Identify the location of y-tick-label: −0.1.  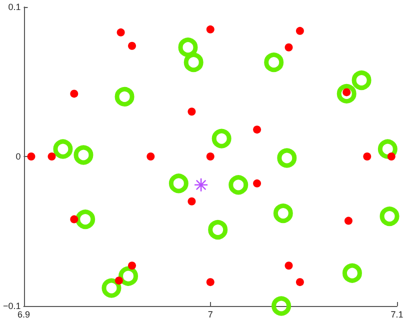
(11, 306).